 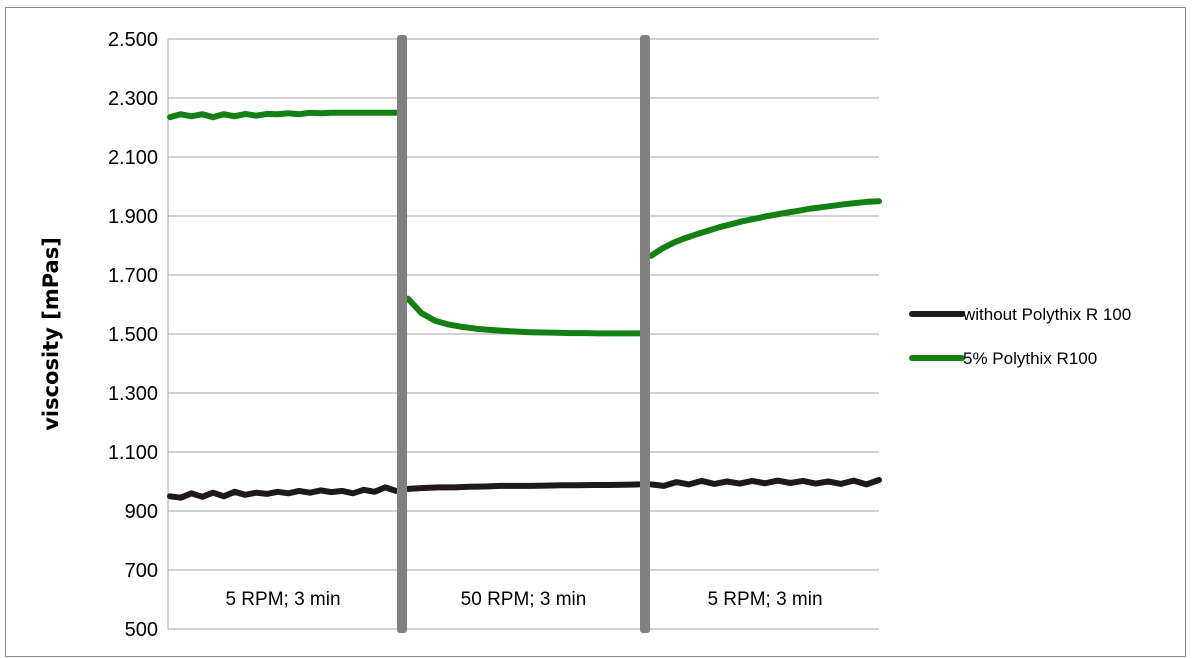 I want to click on y-tick-label: 2.100, so click(x=133, y=158).